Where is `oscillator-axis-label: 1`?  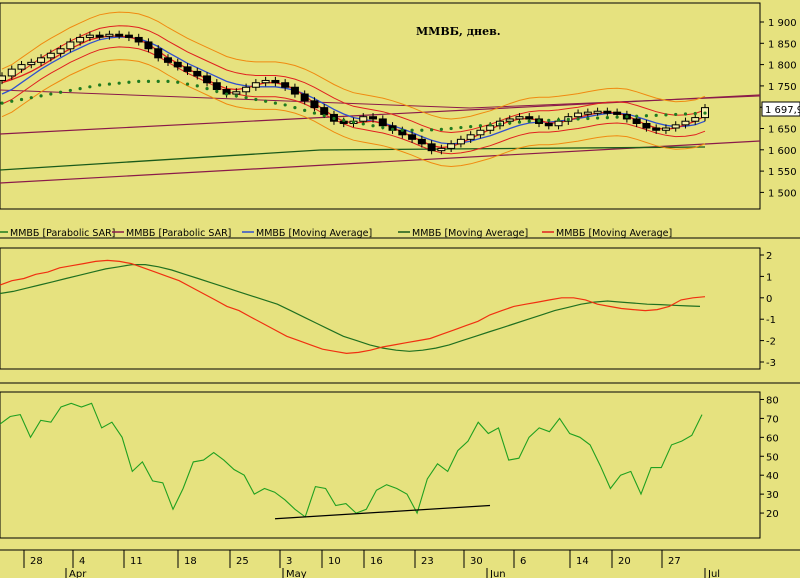
oscillator-axis-label: 1 is located at coordinates (769, 277).